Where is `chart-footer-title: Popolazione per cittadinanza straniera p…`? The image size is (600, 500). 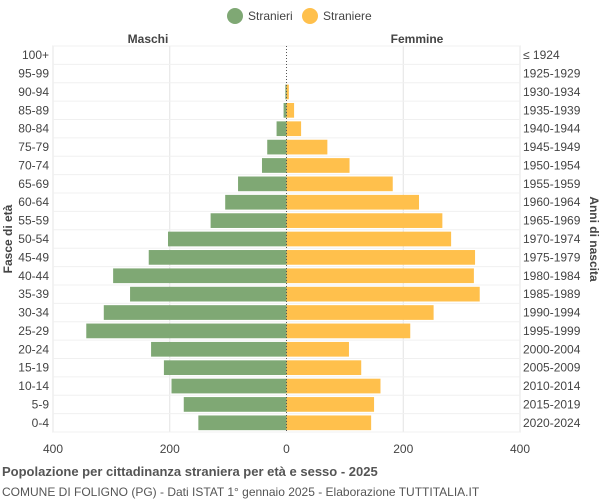 chart-footer-title: Popolazione per cittadinanza straniera p… is located at coordinates (190, 471).